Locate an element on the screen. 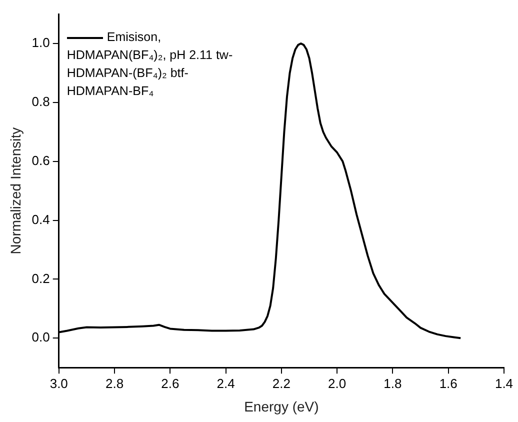 Image resolution: width=518 pixels, height=422 pixels. x-tick-label: 2.2 is located at coordinates (281, 383).